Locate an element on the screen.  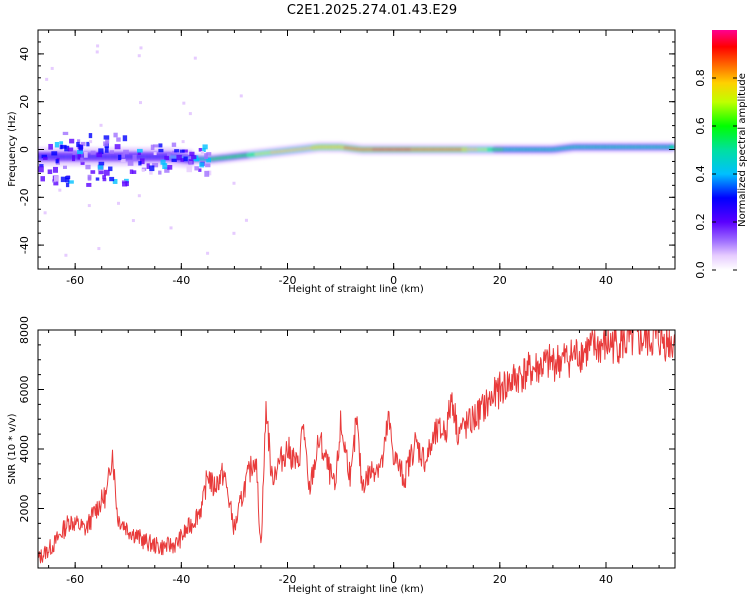
spectrogram-xtick-label: 0 is located at coordinates (393, 280).